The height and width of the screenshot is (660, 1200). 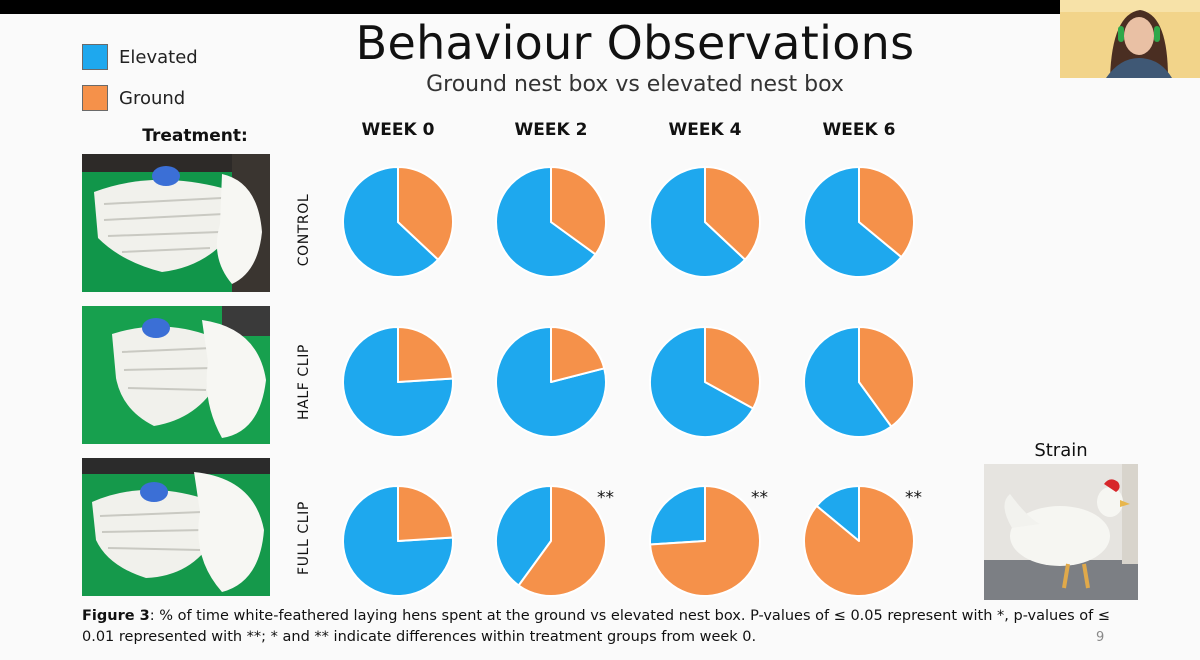 I want to click on slide-subtitle: Ground nest box vs elevated nest box, so click(x=635, y=84).